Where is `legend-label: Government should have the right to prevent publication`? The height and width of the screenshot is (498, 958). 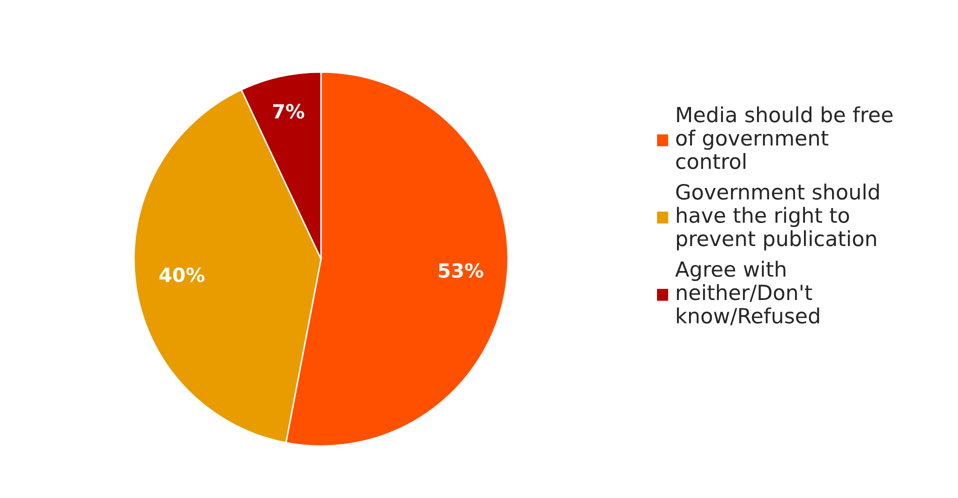
legend-label: Government should have the right to prevent publication is located at coordinates (777, 217).